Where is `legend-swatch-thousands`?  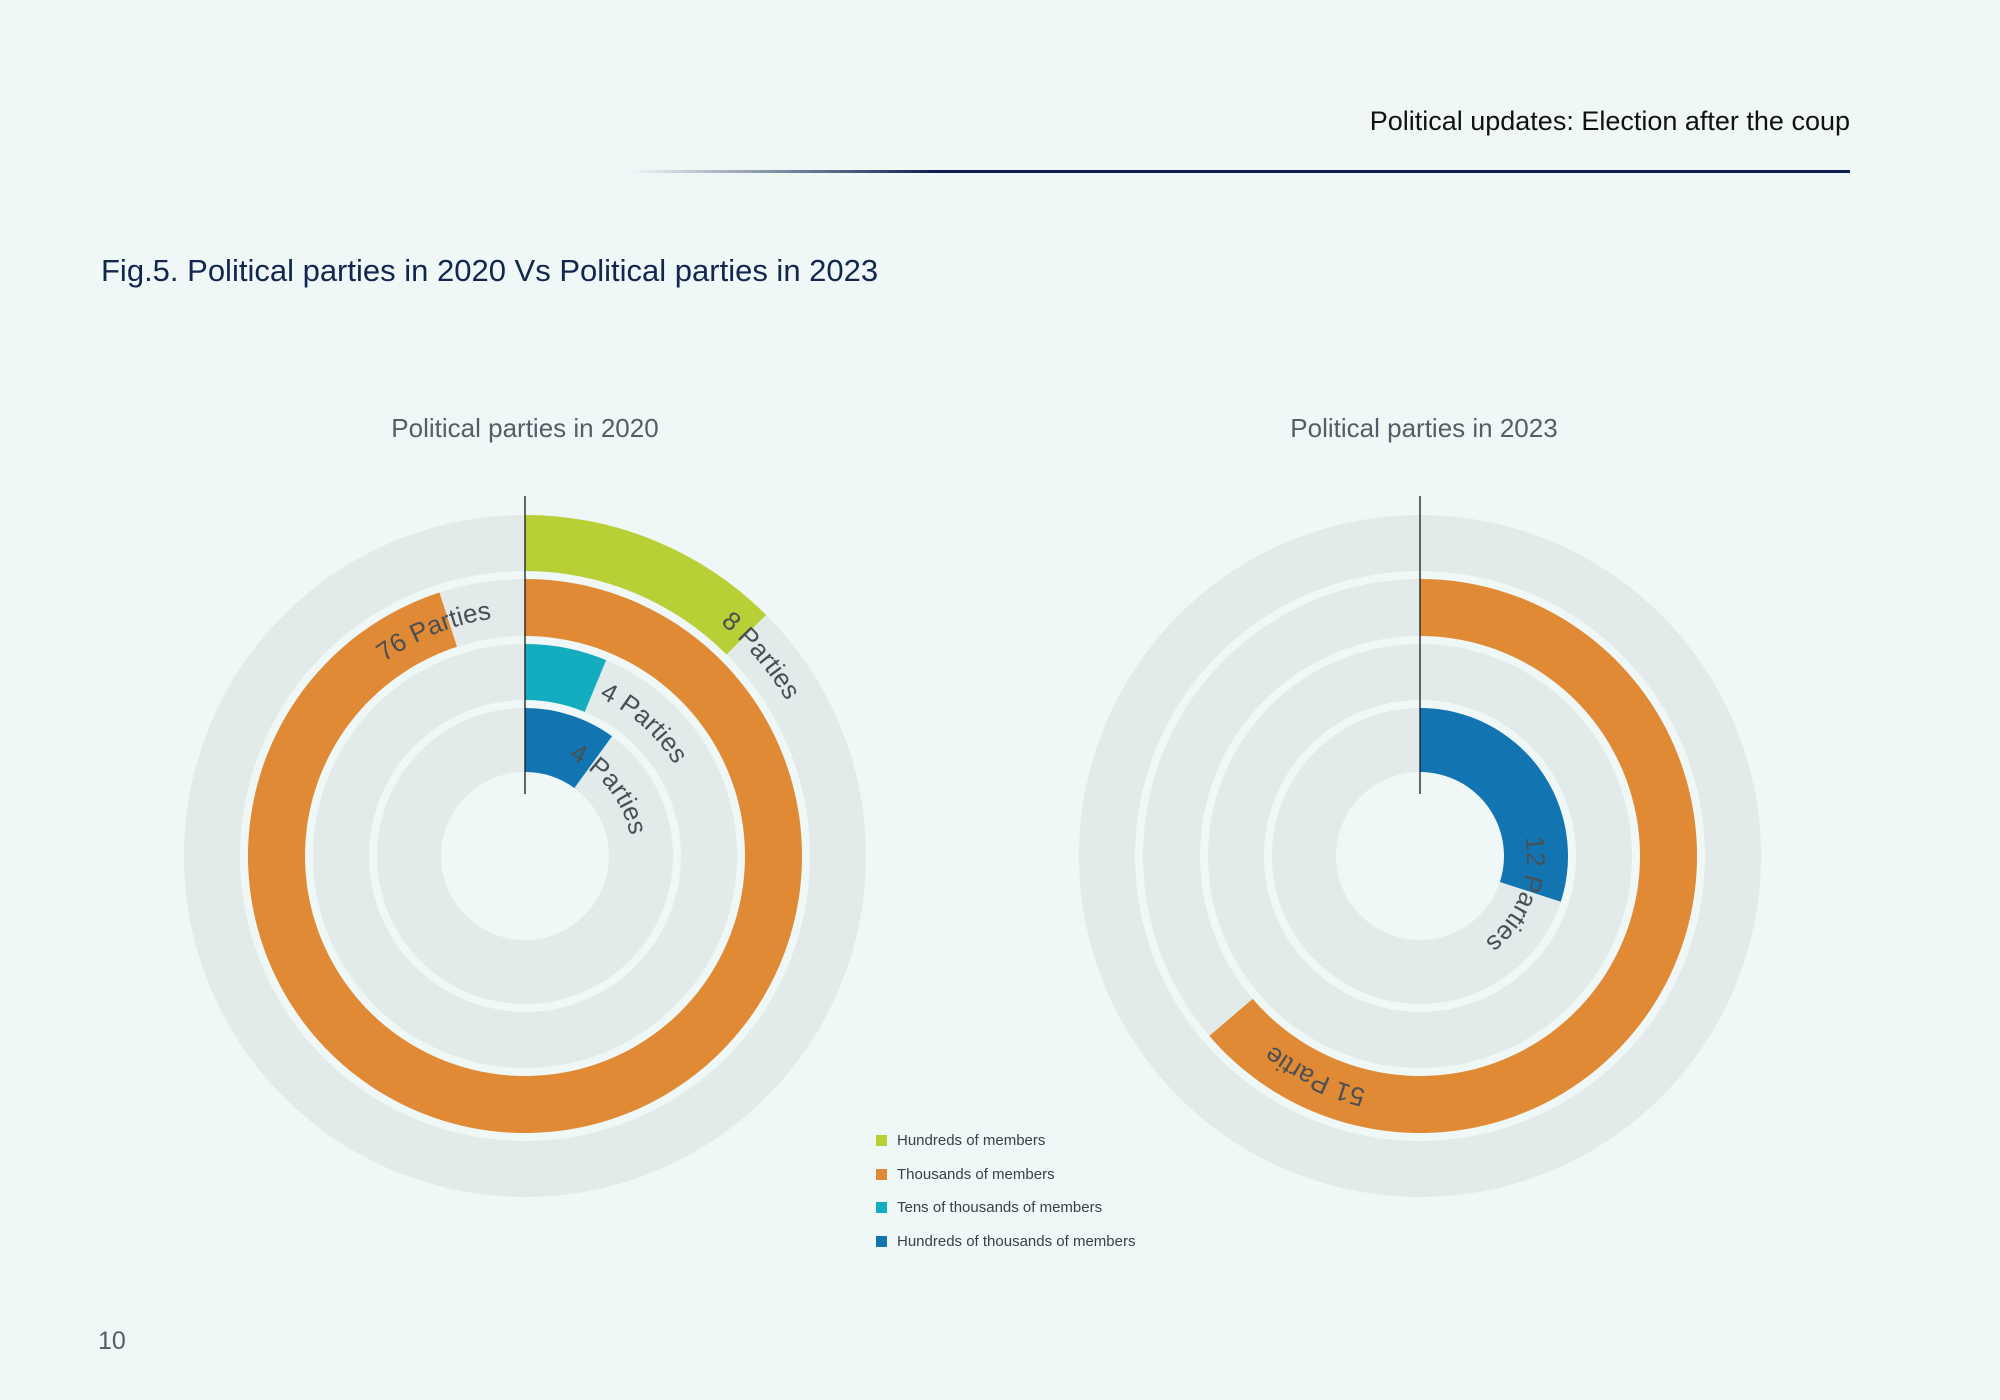
legend-swatch-thousands is located at coordinates (881, 1174).